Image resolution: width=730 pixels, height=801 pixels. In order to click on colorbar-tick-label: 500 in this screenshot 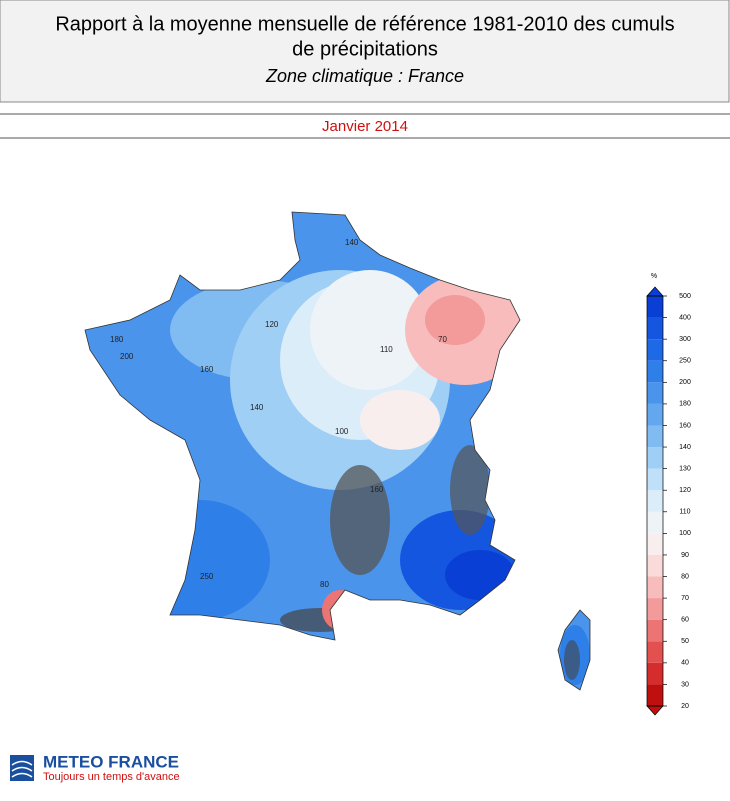, I will do `click(685, 296)`.